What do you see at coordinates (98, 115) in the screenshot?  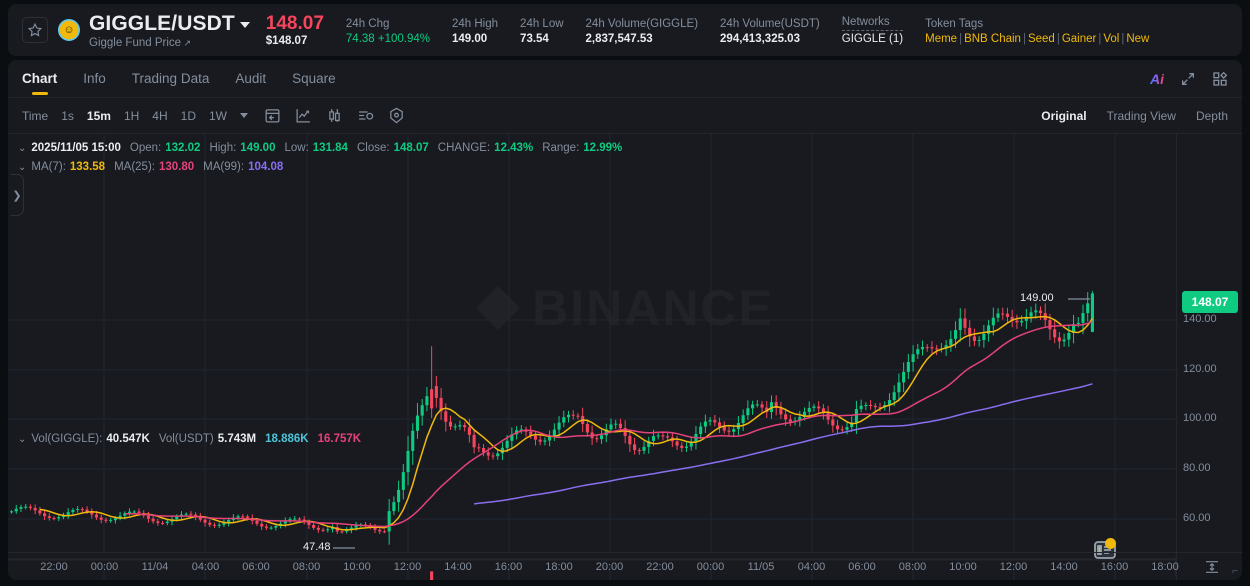 I see `interval-15m: 15m` at bounding box center [98, 115].